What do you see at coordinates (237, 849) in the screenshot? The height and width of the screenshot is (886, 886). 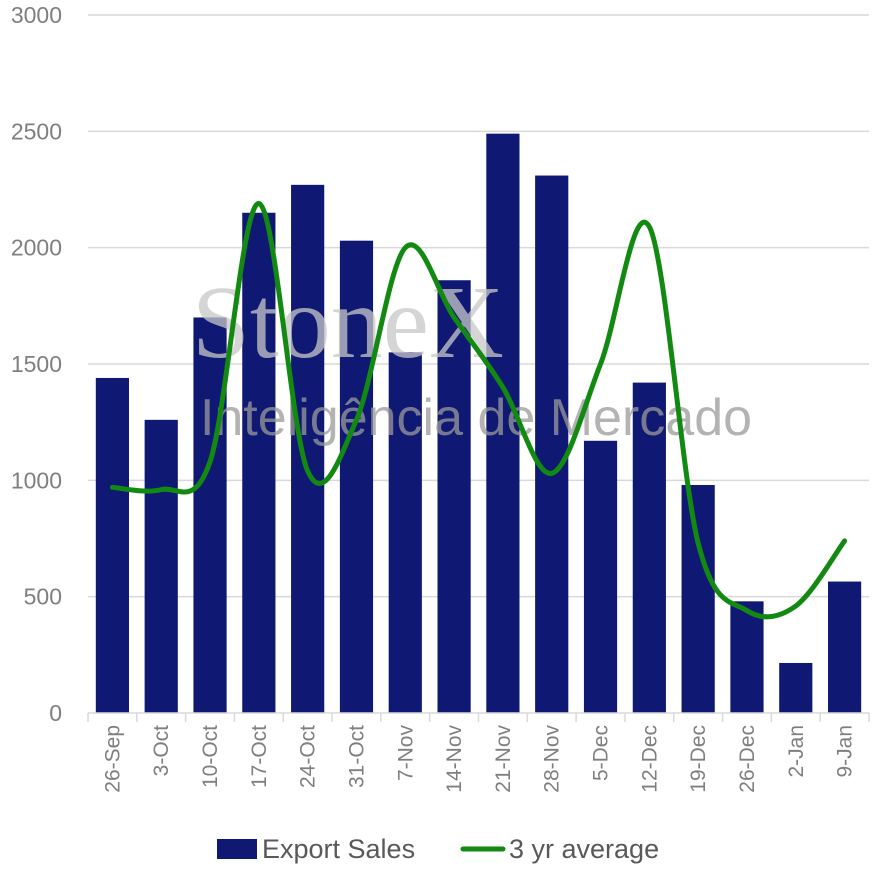 I see `legend-swatch-export-sales` at bounding box center [237, 849].